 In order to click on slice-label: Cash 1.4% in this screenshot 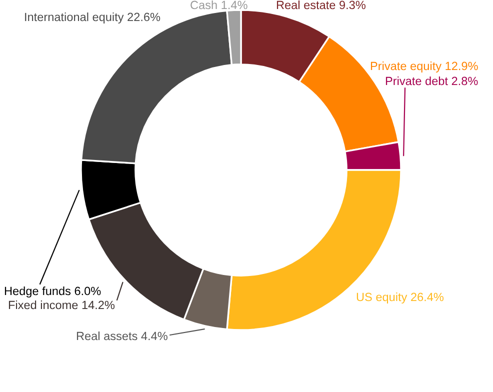, I will do `click(219, 5)`.